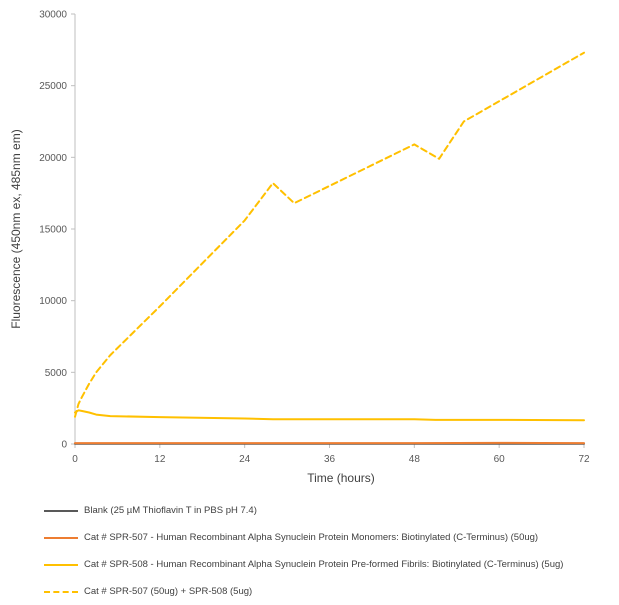  What do you see at coordinates (53, 158) in the screenshot?
I see `y-tick-label: 20000` at bounding box center [53, 158].